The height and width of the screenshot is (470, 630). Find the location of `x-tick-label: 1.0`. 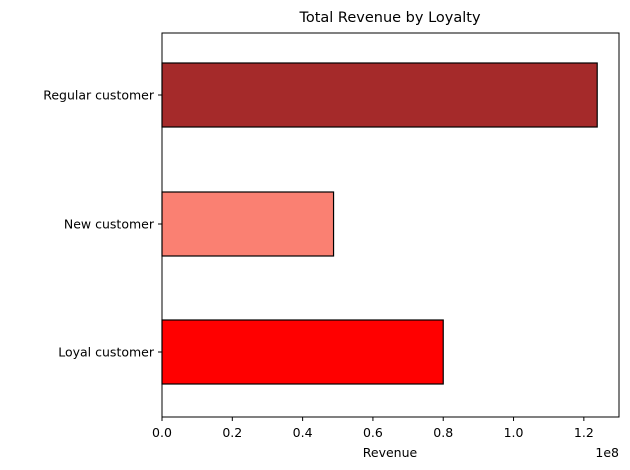

x-tick-label: 1.0 is located at coordinates (514, 432).